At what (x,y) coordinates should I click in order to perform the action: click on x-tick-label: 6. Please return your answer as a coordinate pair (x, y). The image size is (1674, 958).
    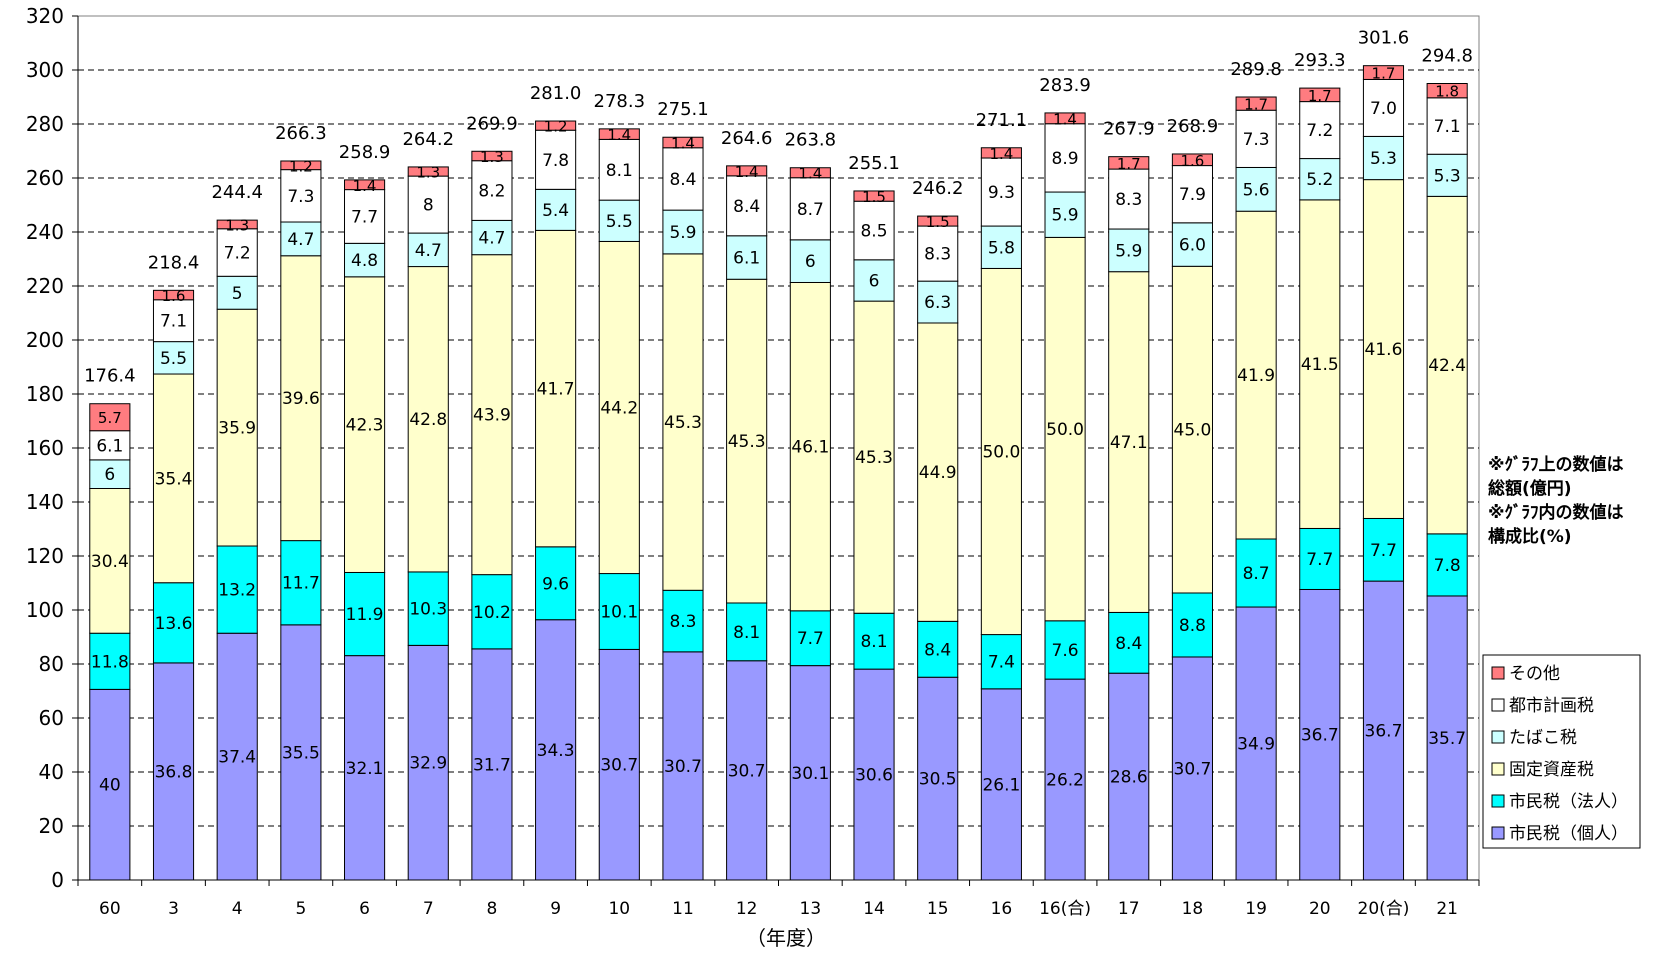
    Looking at the image, I should click on (364, 909).